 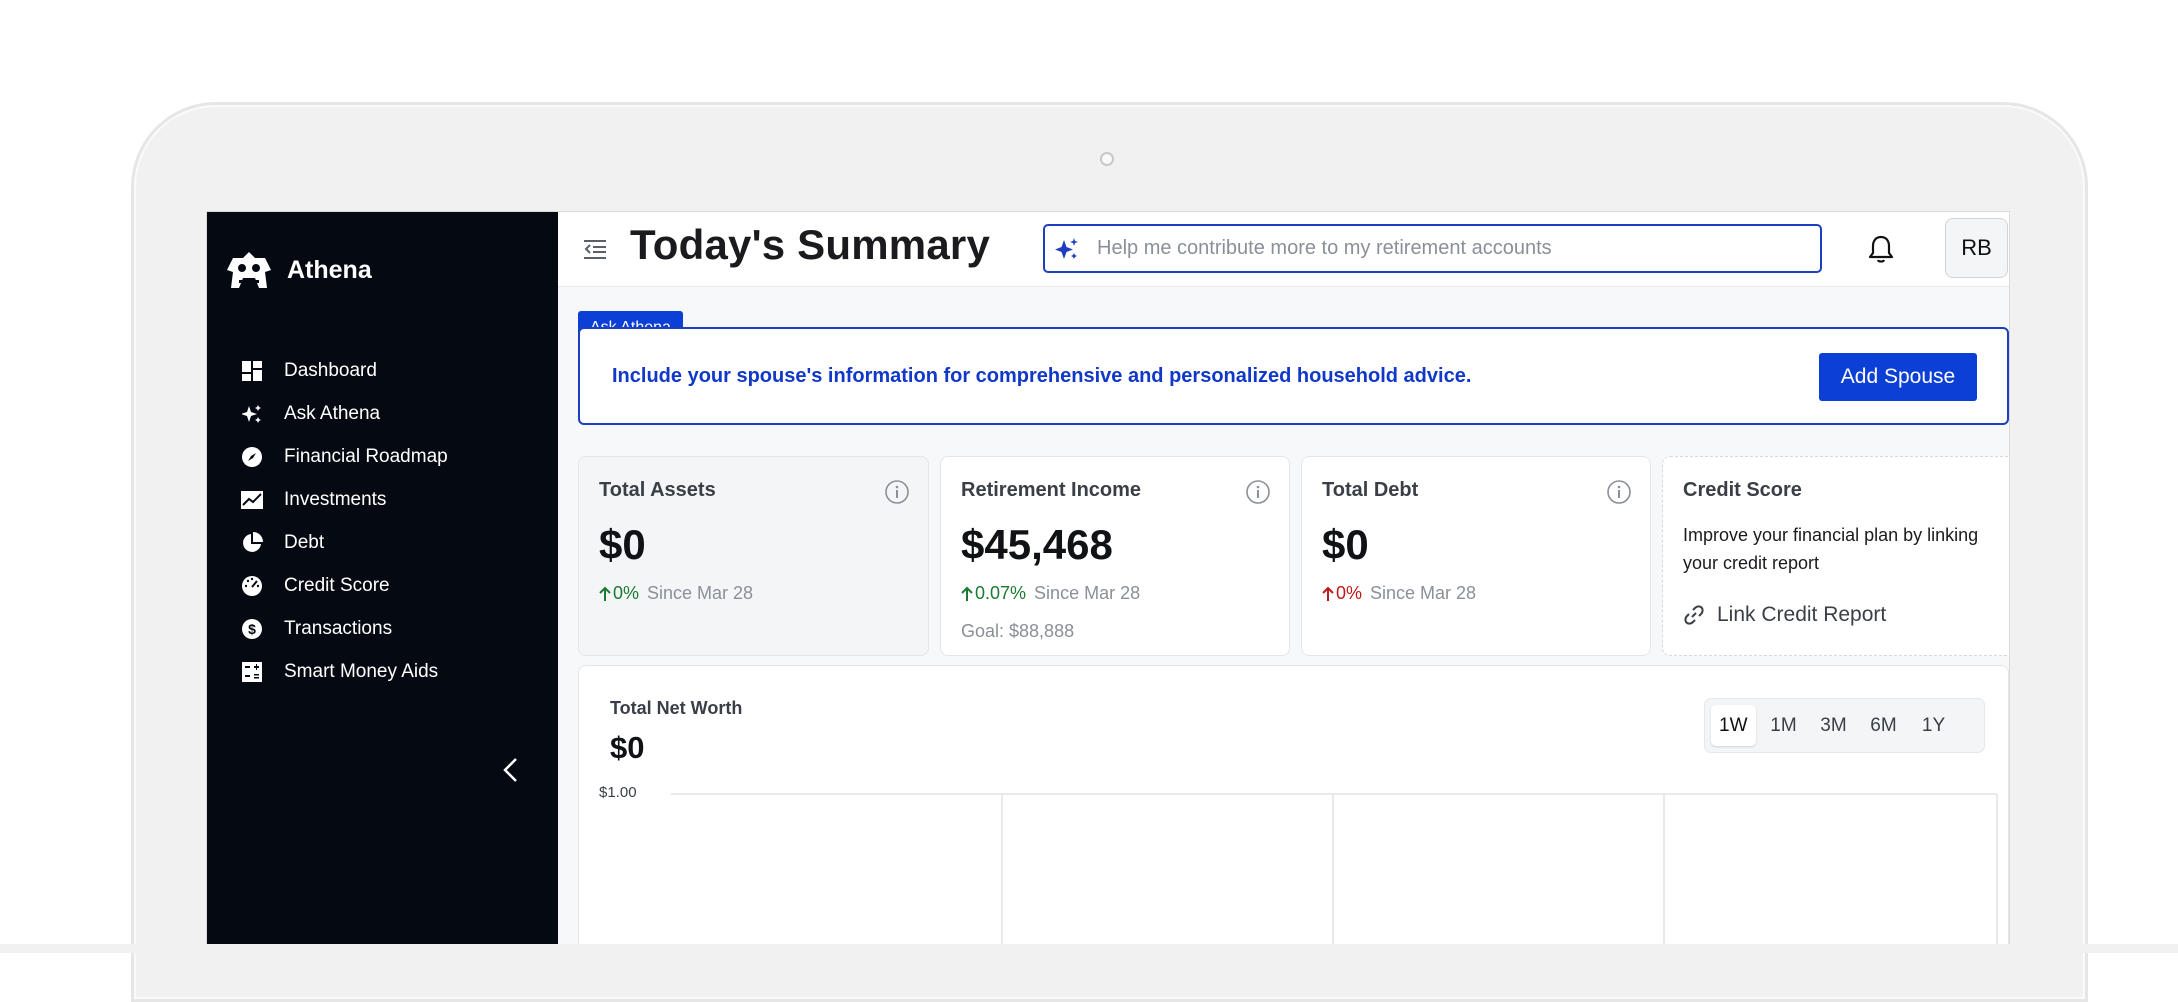 What do you see at coordinates (252, 457) in the screenshot?
I see `compass-icon` at bounding box center [252, 457].